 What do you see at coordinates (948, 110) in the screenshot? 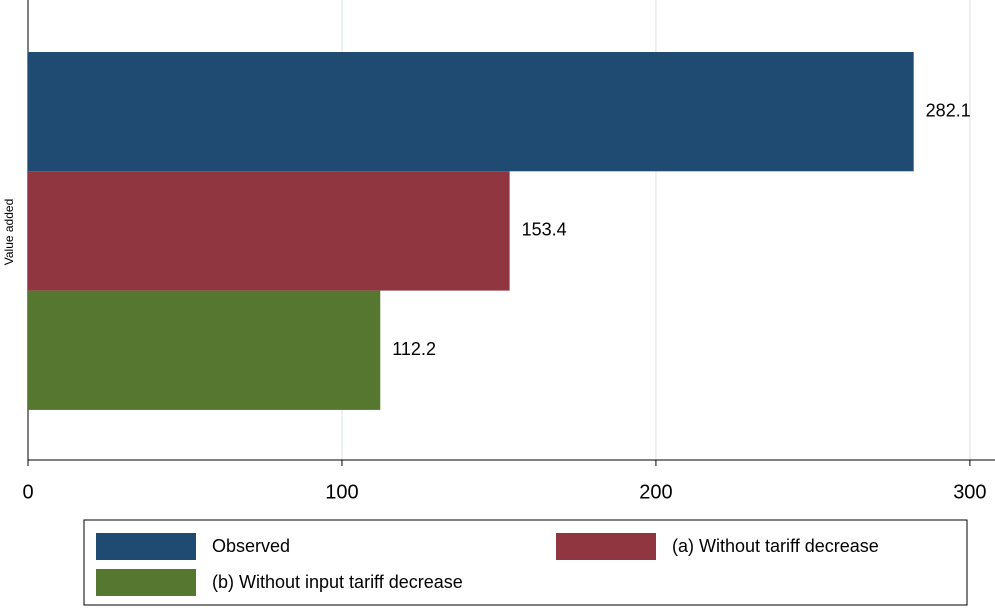
I see `value-label: 282.1` at bounding box center [948, 110].